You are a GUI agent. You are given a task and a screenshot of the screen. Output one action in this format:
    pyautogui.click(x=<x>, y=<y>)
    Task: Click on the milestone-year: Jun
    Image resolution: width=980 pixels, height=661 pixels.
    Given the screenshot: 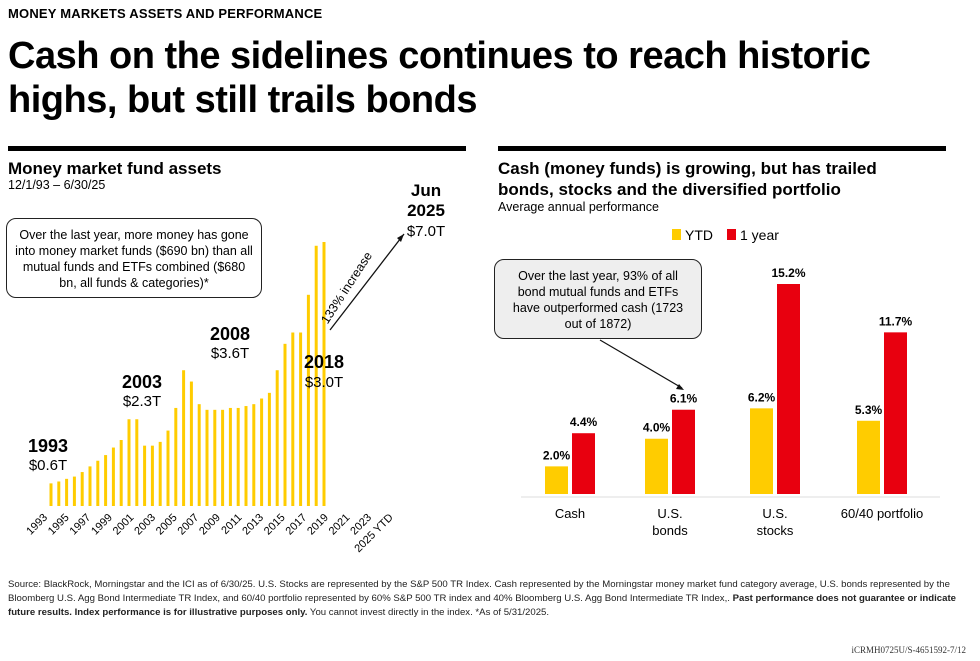 What is the action you would take?
    pyautogui.click(x=426, y=190)
    